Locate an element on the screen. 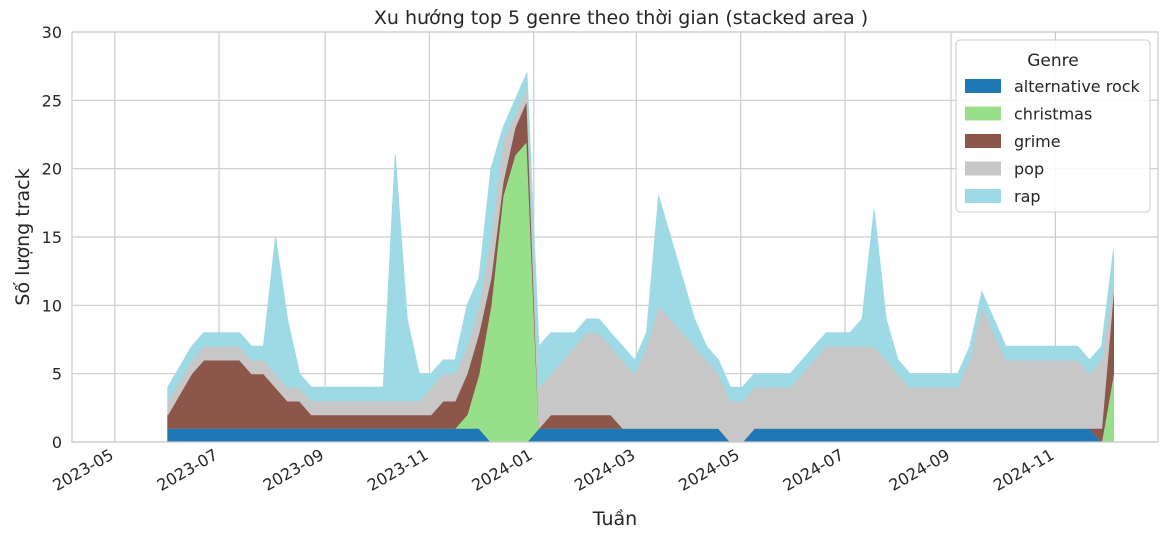 The image size is (1166, 538). legend-swatch-grime is located at coordinates (983, 141).